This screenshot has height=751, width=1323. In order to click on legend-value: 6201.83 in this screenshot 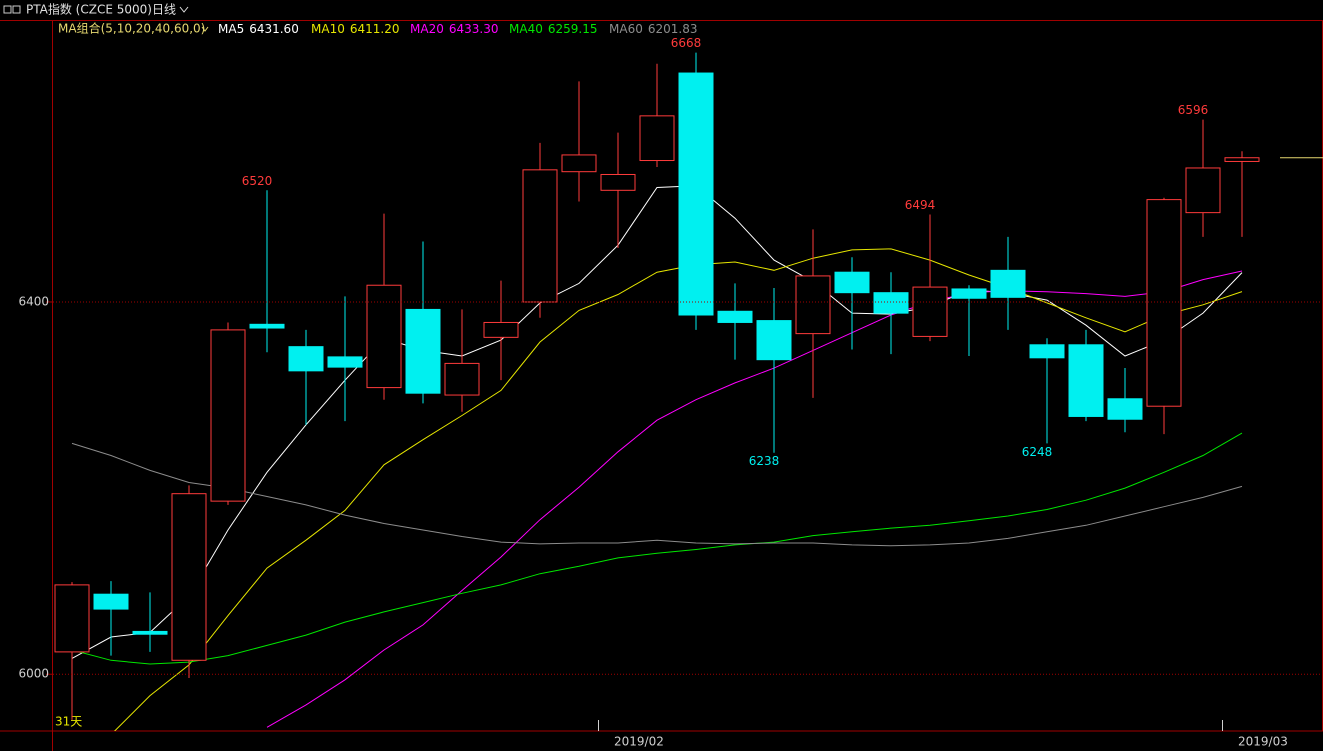, I will do `click(673, 29)`.